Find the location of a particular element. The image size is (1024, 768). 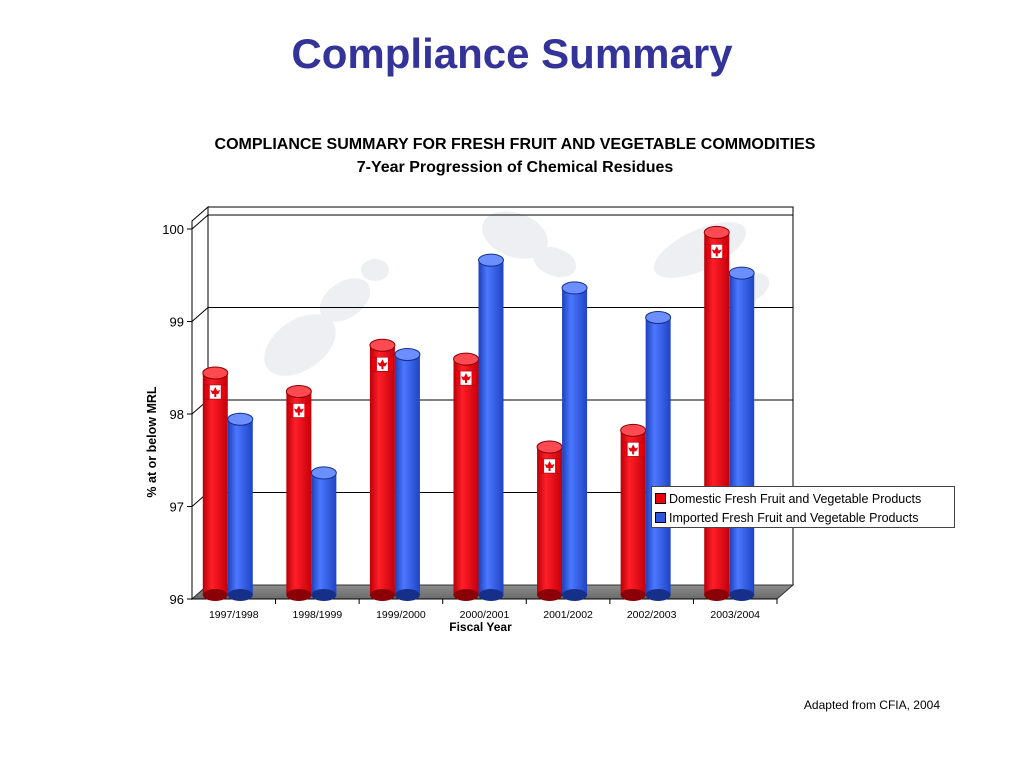

x-tick-label: 1998/1999 is located at coordinates (318, 615).